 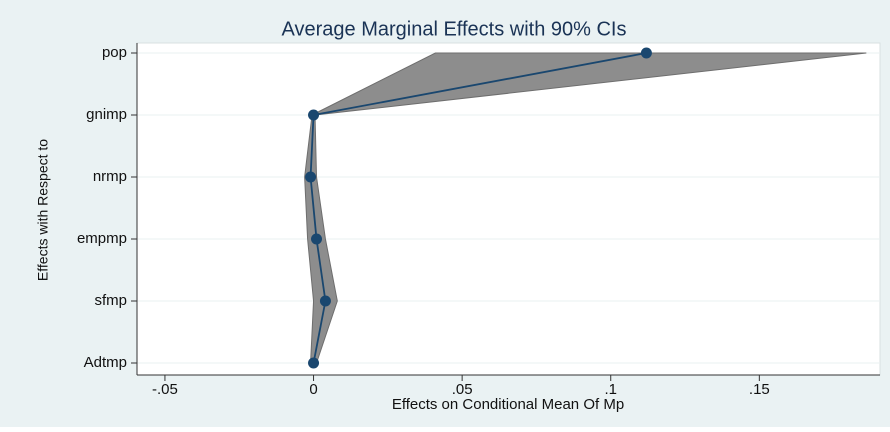 What do you see at coordinates (114, 52) in the screenshot?
I see `y-tick-label: pop` at bounding box center [114, 52].